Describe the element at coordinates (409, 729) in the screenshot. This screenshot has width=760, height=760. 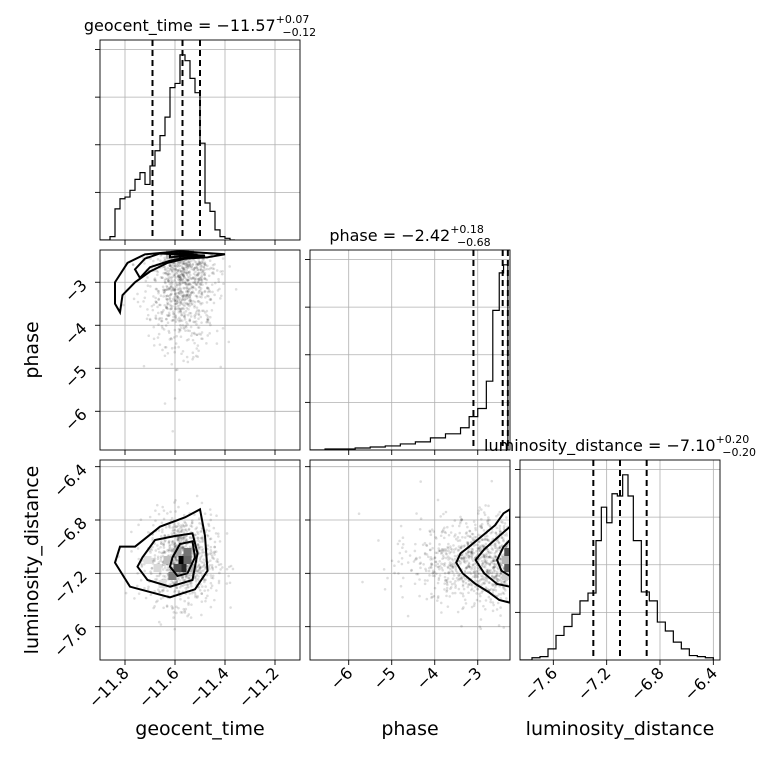
I see `xlabel-phase: phase` at that location.